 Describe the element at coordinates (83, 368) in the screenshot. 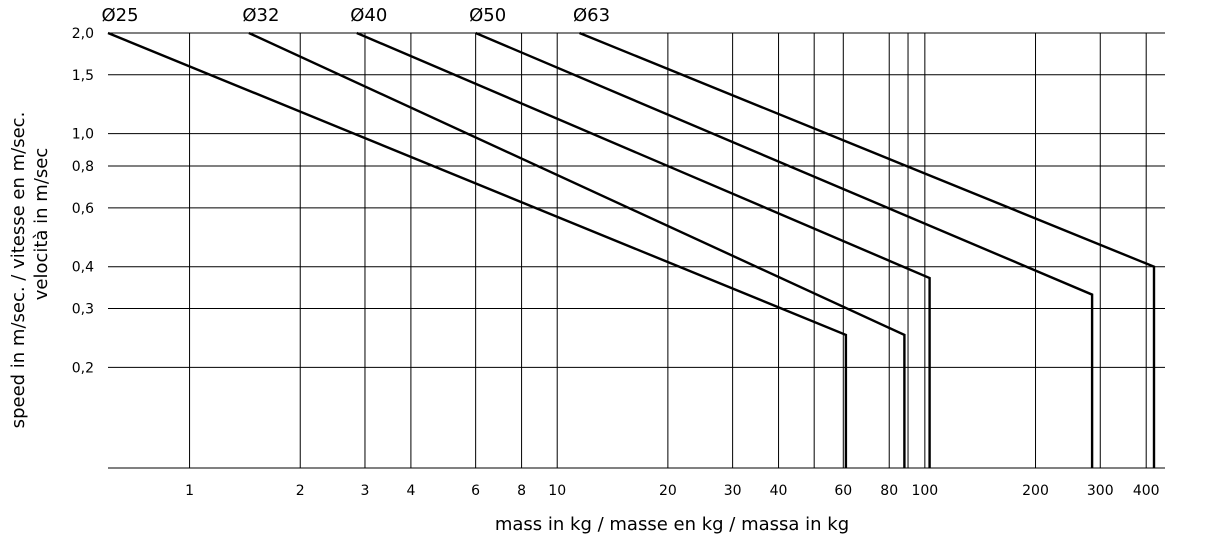

I see `y-tick-label: 0,2` at that location.